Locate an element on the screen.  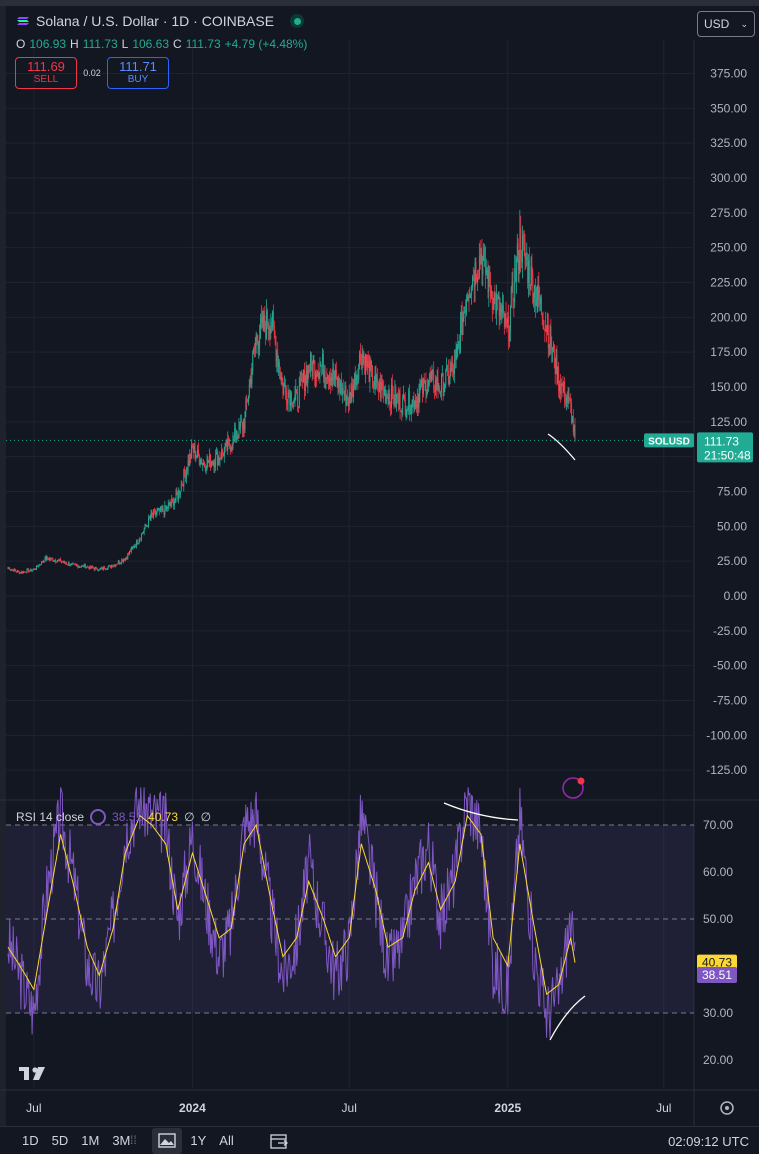
range-3m: 3M is located at coordinates (121, 1140).